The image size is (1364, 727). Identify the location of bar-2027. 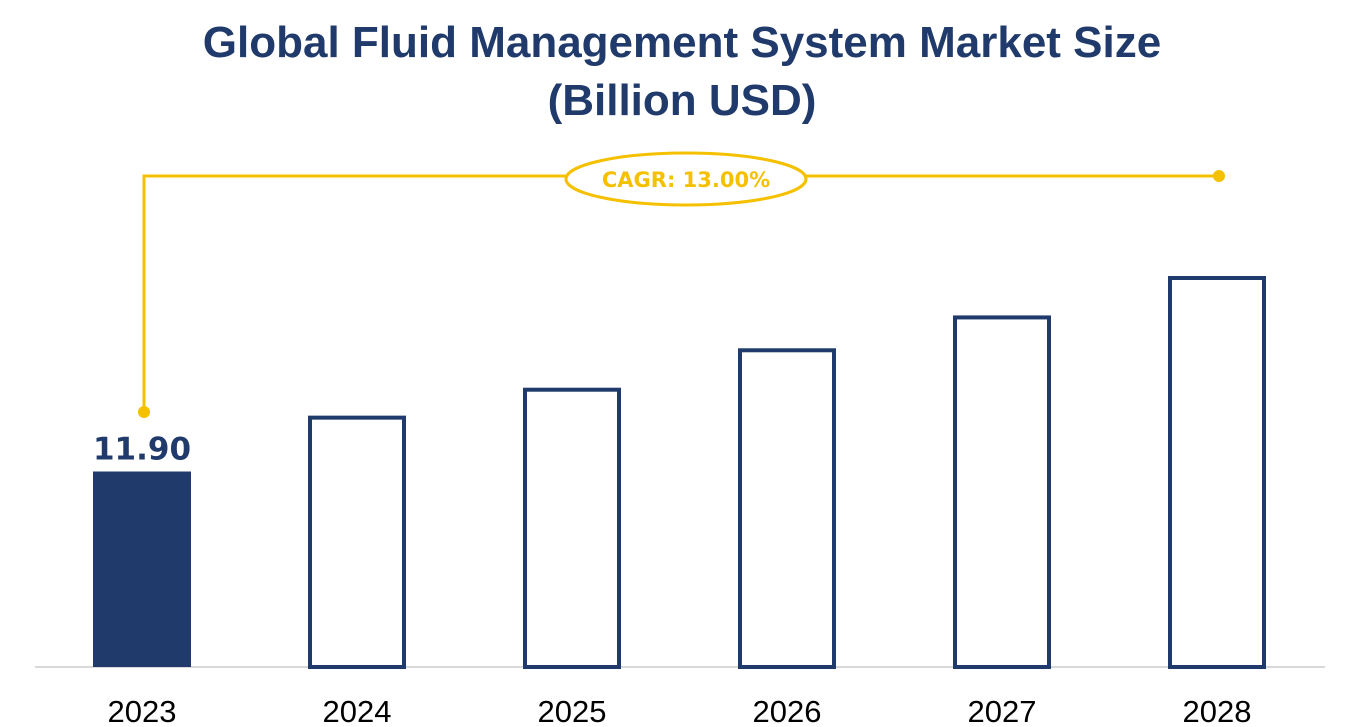
(1002, 492).